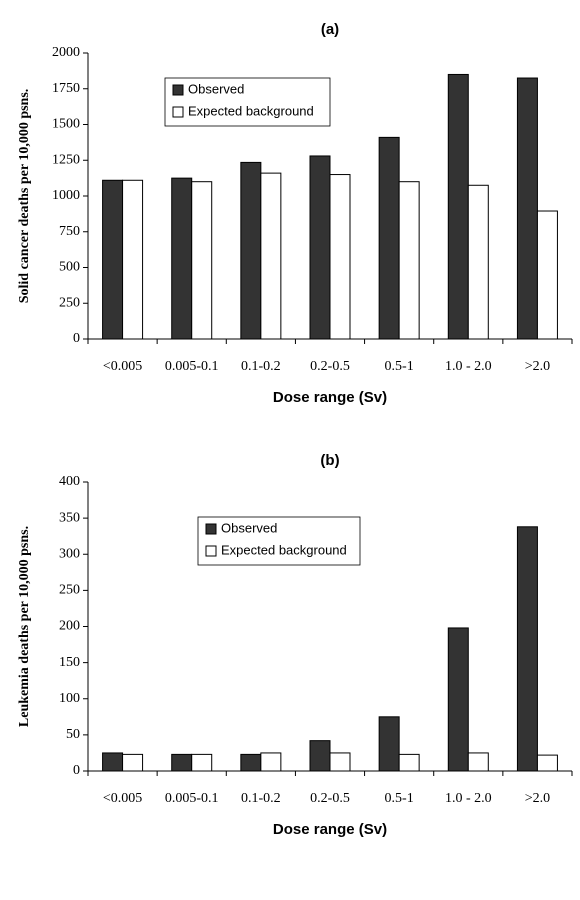  What do you see at coordinates (66, 88) in the screenshot?
I see `y-tick-label: 1750` at bounding box center [66, 88].